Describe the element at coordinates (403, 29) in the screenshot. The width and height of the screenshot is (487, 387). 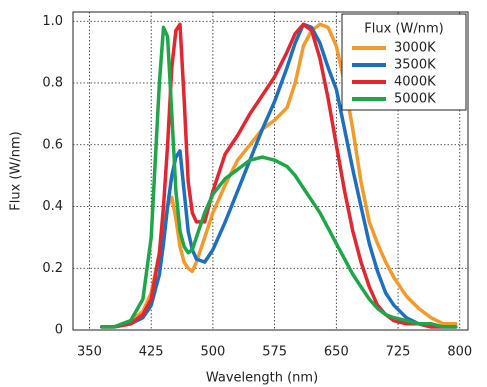
I see `legend-title: Flux (W/nm)` at that location.